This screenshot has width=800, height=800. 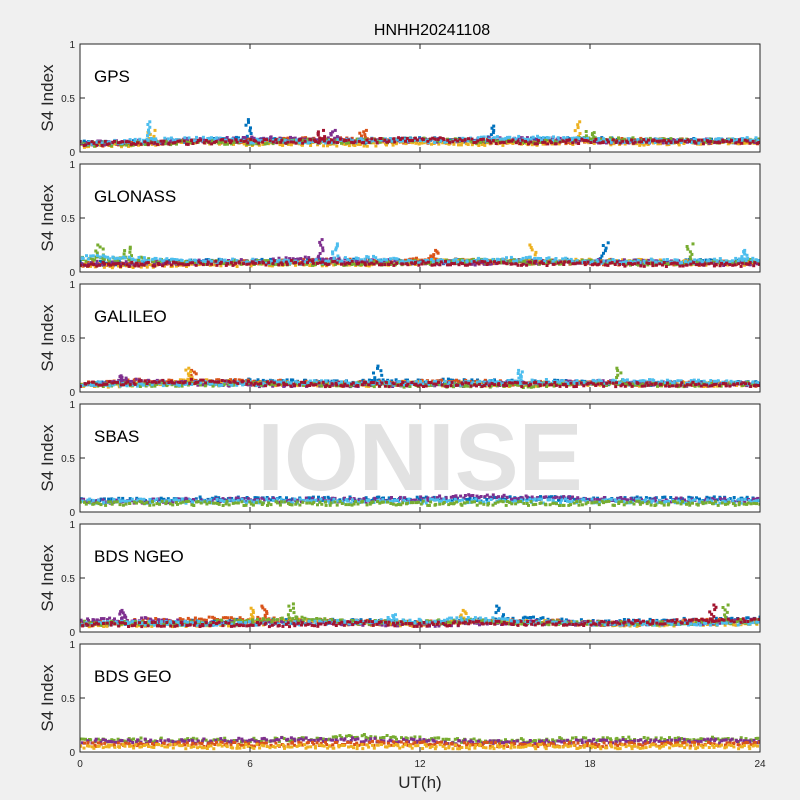 I want to click on y-tick-label: 1, so click(x=72, y=45).